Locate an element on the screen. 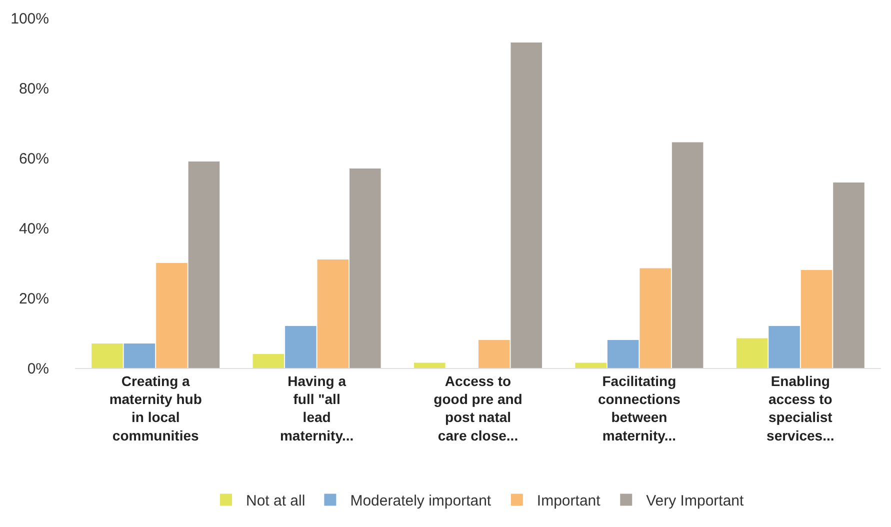 The height and width of the screenshot is (527, 891). y-tick-label: 20% is located at coordinates (33, 299).